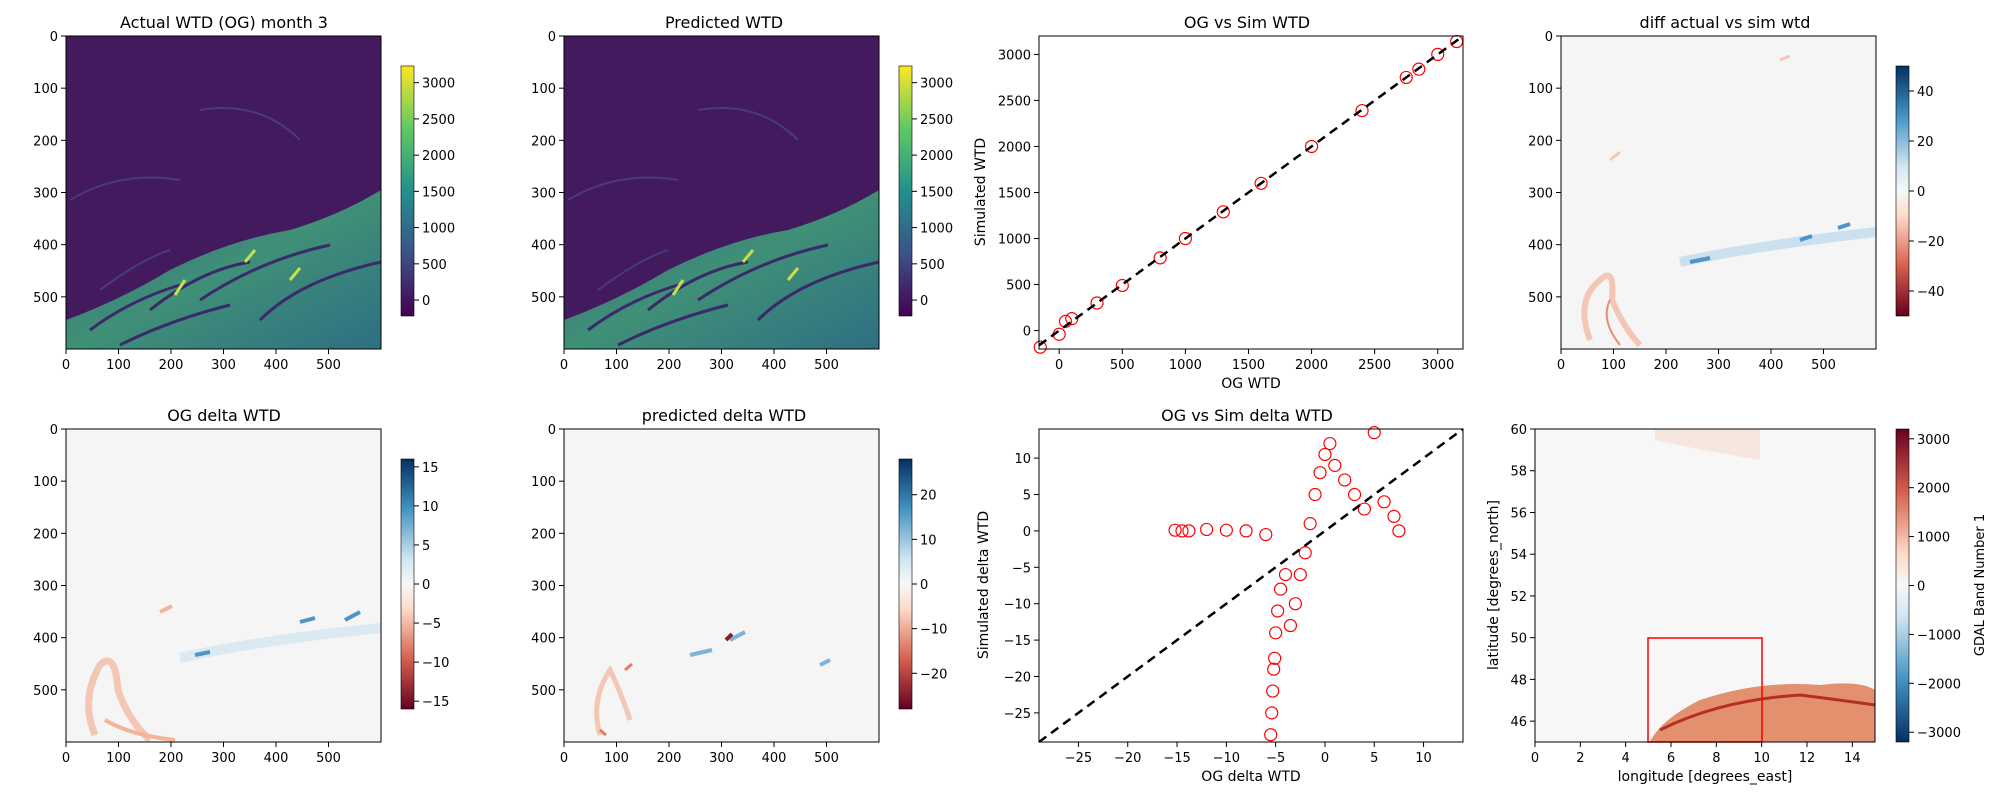 This screenshot has height=800, width=2000. What do you see at coordinates (1247, 415) in the screenshot?
I see `panel-title-7: OG vs Sim delta WTD` at bounding box center [1247, 415].